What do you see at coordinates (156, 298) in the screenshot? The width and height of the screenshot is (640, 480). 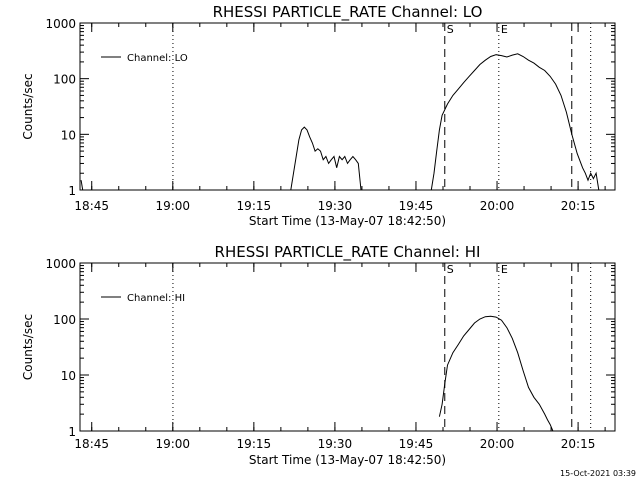 I see `legend-label: Channel: HI` at bounding box center [156, 298].